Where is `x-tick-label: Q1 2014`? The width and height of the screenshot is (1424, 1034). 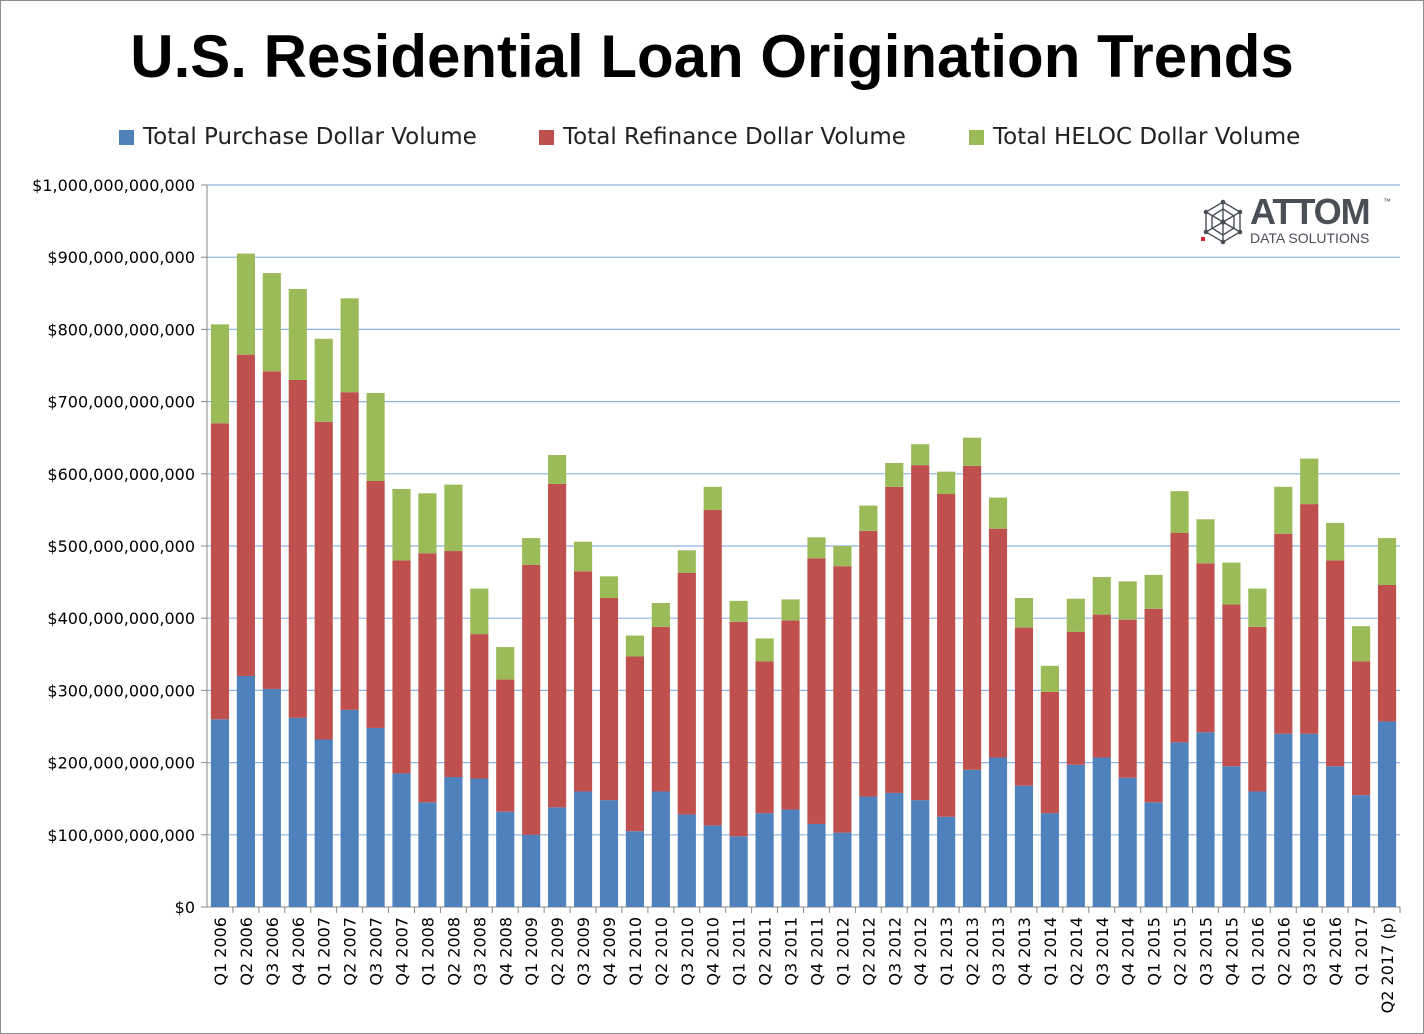
x-tick-label: Q1 2014 is located at coordinates (1050, 951).